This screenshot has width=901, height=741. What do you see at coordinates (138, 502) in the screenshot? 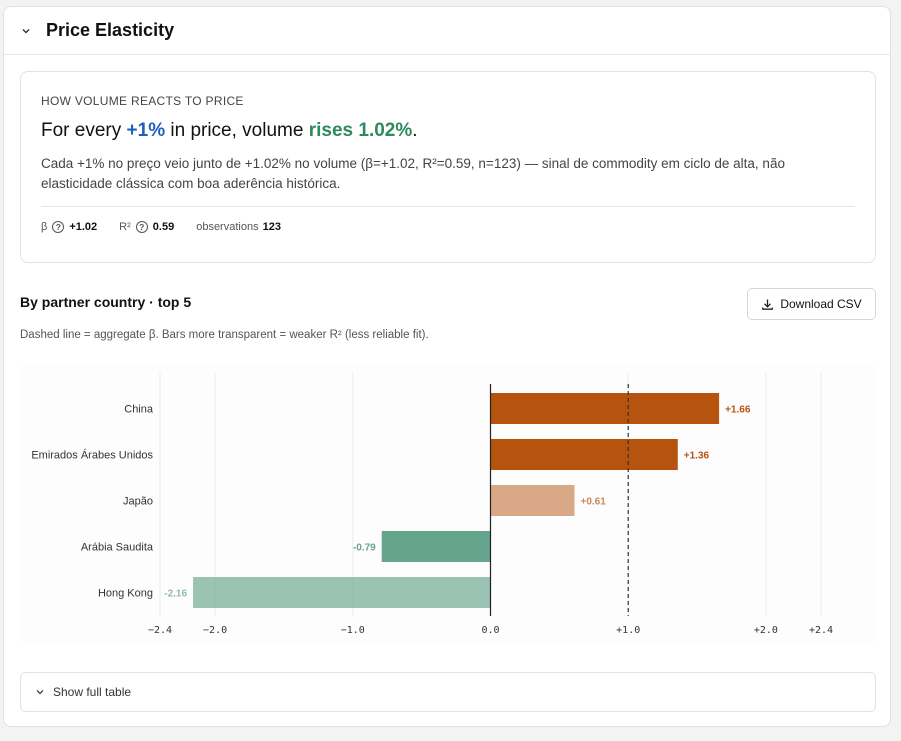
I see `category-label: Japão` at bounding box center [138, 502].